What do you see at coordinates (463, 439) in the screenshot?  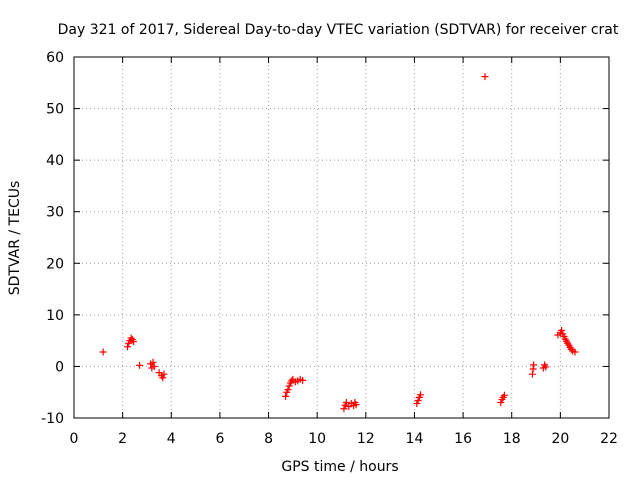 I see `x-tick-label: 16` at bounding box center [463, 439].